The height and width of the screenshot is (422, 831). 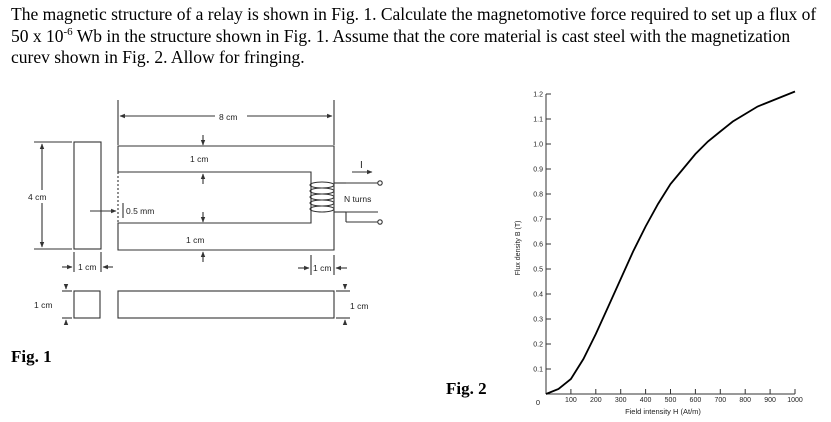 I want to click on y-tick-label: 0.3, so click(x=538, y=320).